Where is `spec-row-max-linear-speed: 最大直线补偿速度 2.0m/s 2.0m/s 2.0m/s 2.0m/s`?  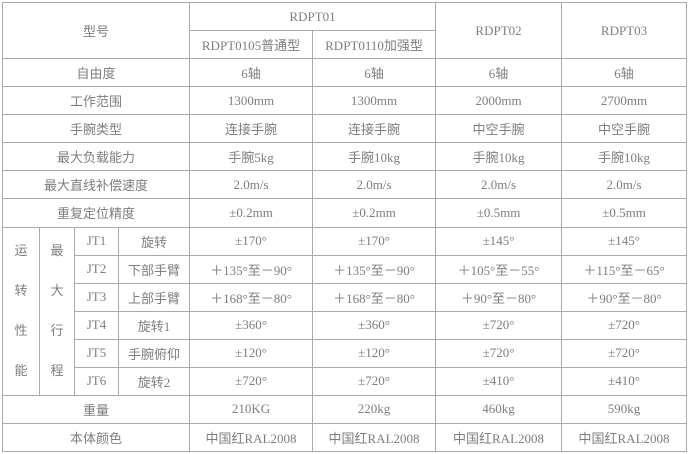
spec-row-max-linear-speed: 最大直线补偿速度 2.0m/s 2.0m/s 2.0m/s 2.0m/s is located at coordinates (344, 185).